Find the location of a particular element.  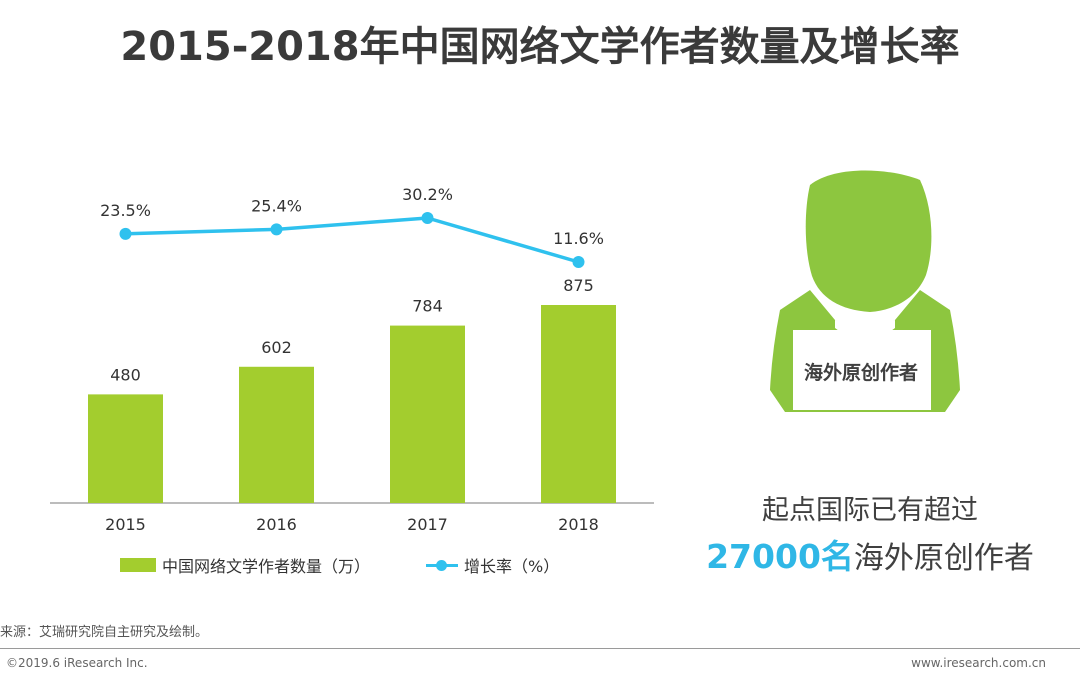

bar-series is located at coordinates (352, 404).